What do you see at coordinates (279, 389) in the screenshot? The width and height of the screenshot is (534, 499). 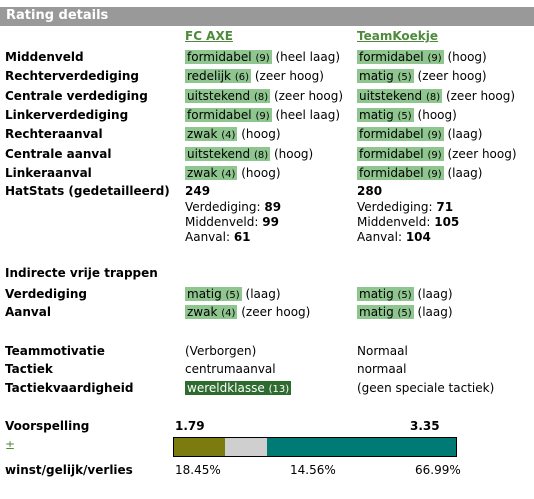 I see `level-score: (13)` at bounding box center [279, 389].